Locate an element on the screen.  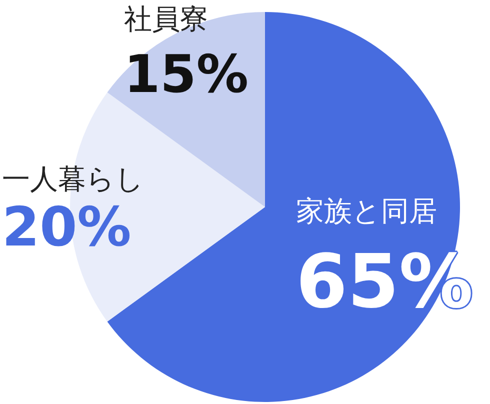
data-label: 20% is located at coordinates (67, 227).